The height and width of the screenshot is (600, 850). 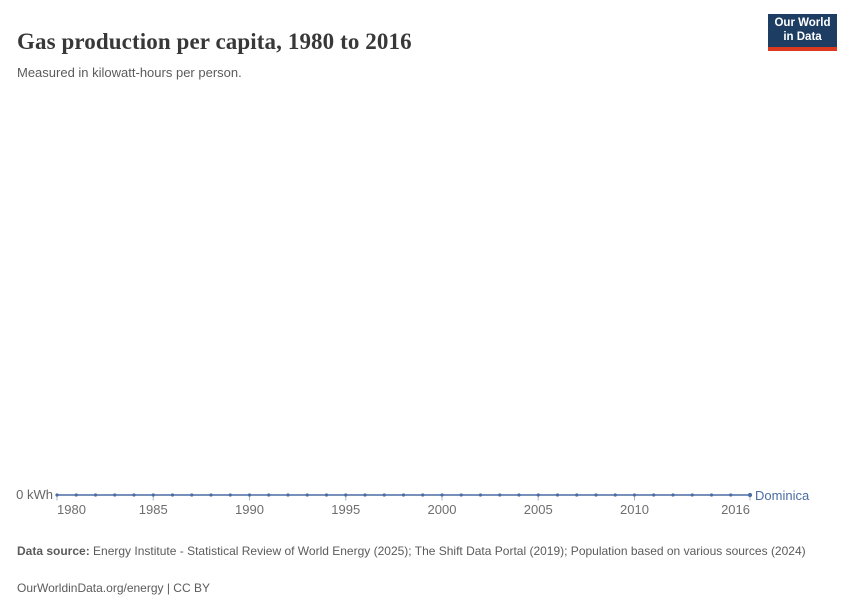 I want to click on series-entity-label: Dominica, so click(x=782, y=495).